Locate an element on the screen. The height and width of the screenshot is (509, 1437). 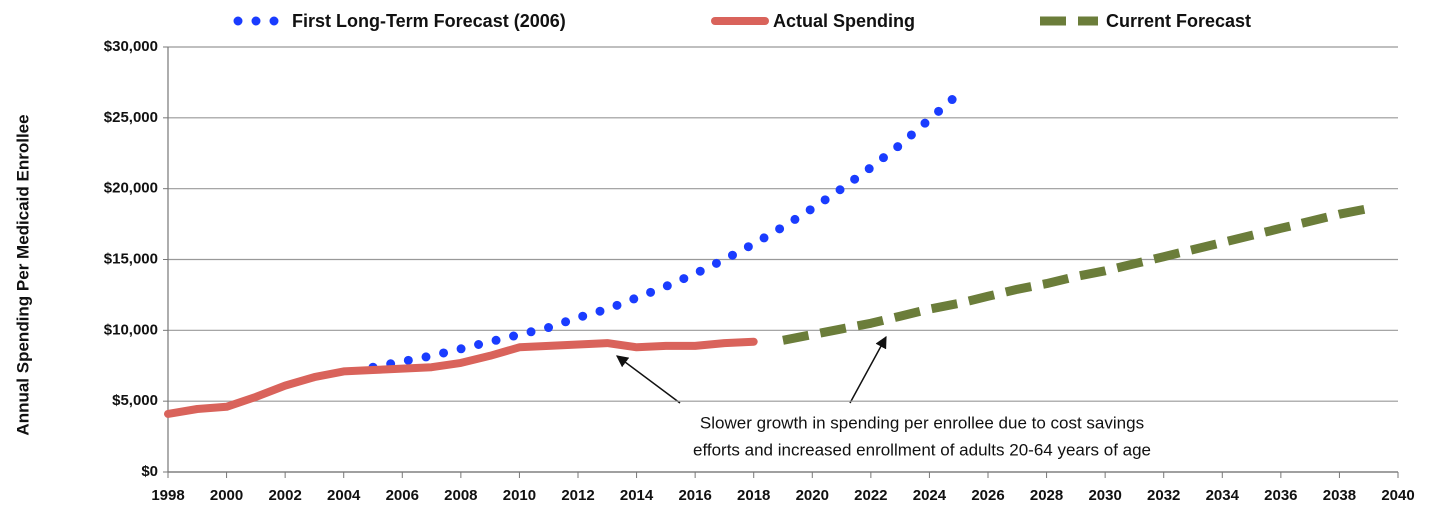
x-tick-label: 2018 is located at coordinates (753, 495).